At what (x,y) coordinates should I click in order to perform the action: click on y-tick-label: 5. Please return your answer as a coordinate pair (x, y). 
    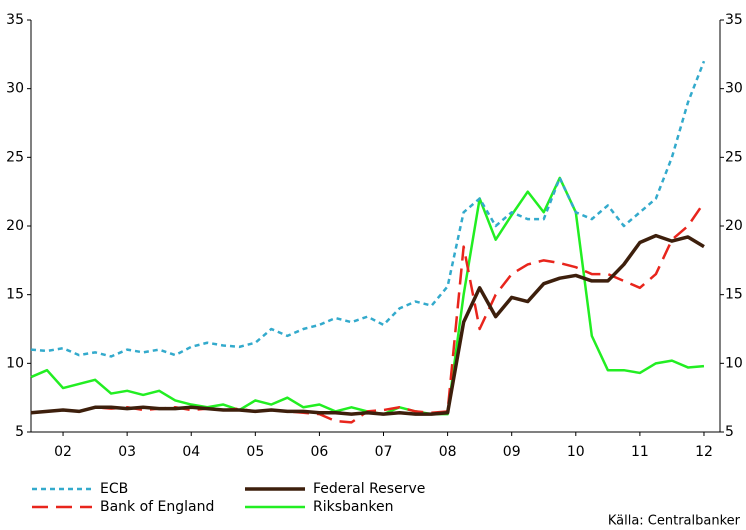
    Looking at the image, I should click on (19, 432).